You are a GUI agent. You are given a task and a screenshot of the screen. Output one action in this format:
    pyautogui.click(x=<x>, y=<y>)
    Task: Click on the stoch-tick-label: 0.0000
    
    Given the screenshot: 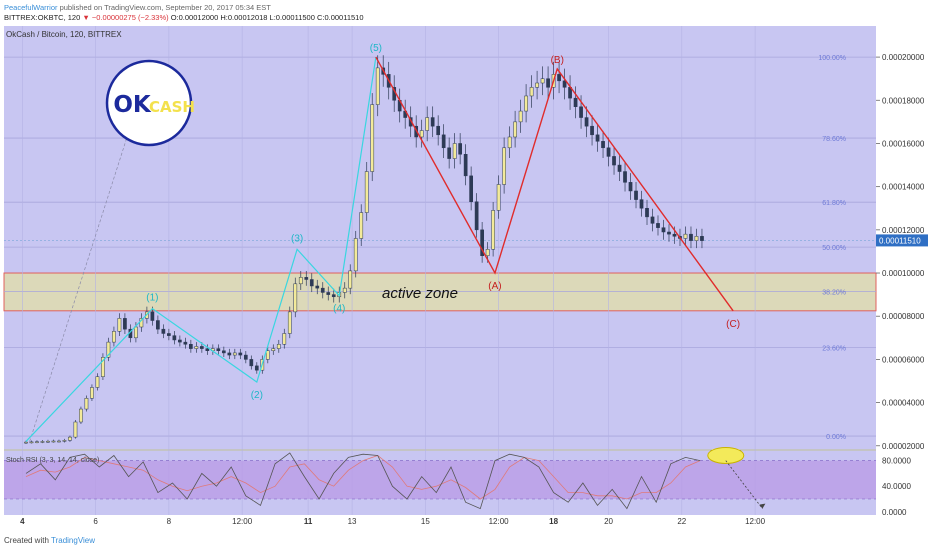 What is the action you would take?
    pyautogui.click(x=894, y=512)
    